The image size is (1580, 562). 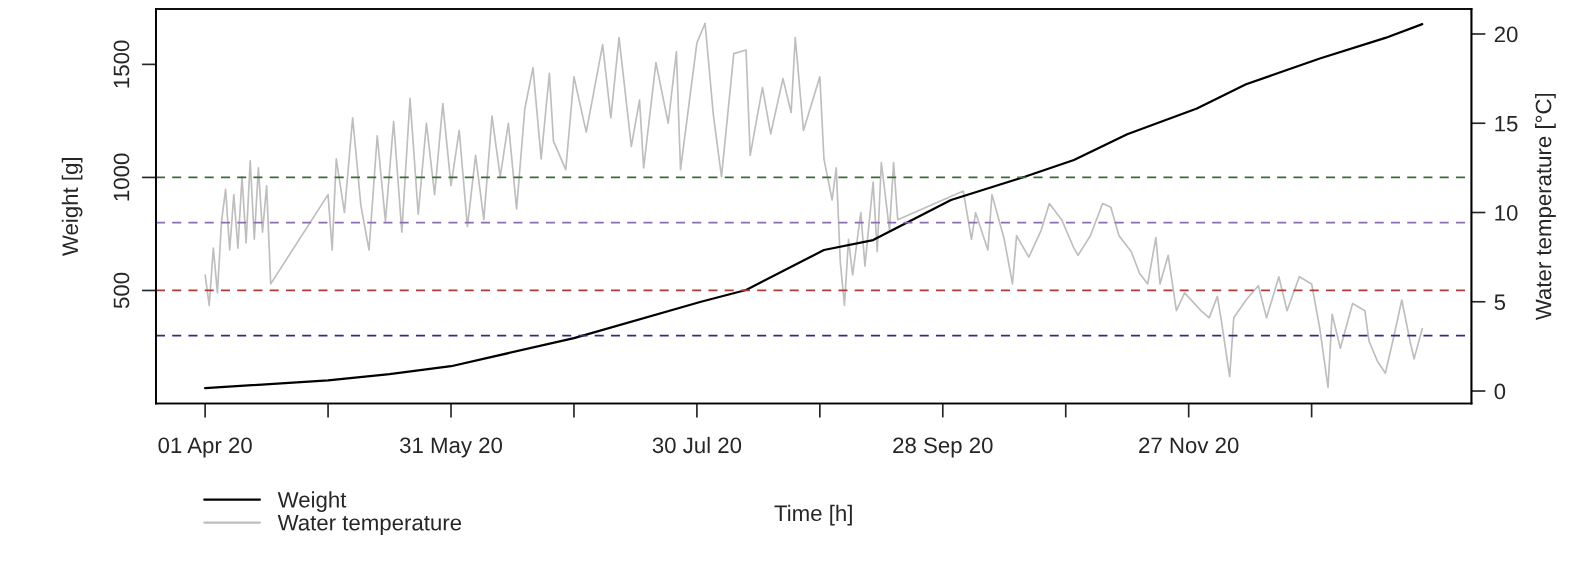 I want to click on x-tick-label: 30 Jul 20, so click(x=697, y=445).